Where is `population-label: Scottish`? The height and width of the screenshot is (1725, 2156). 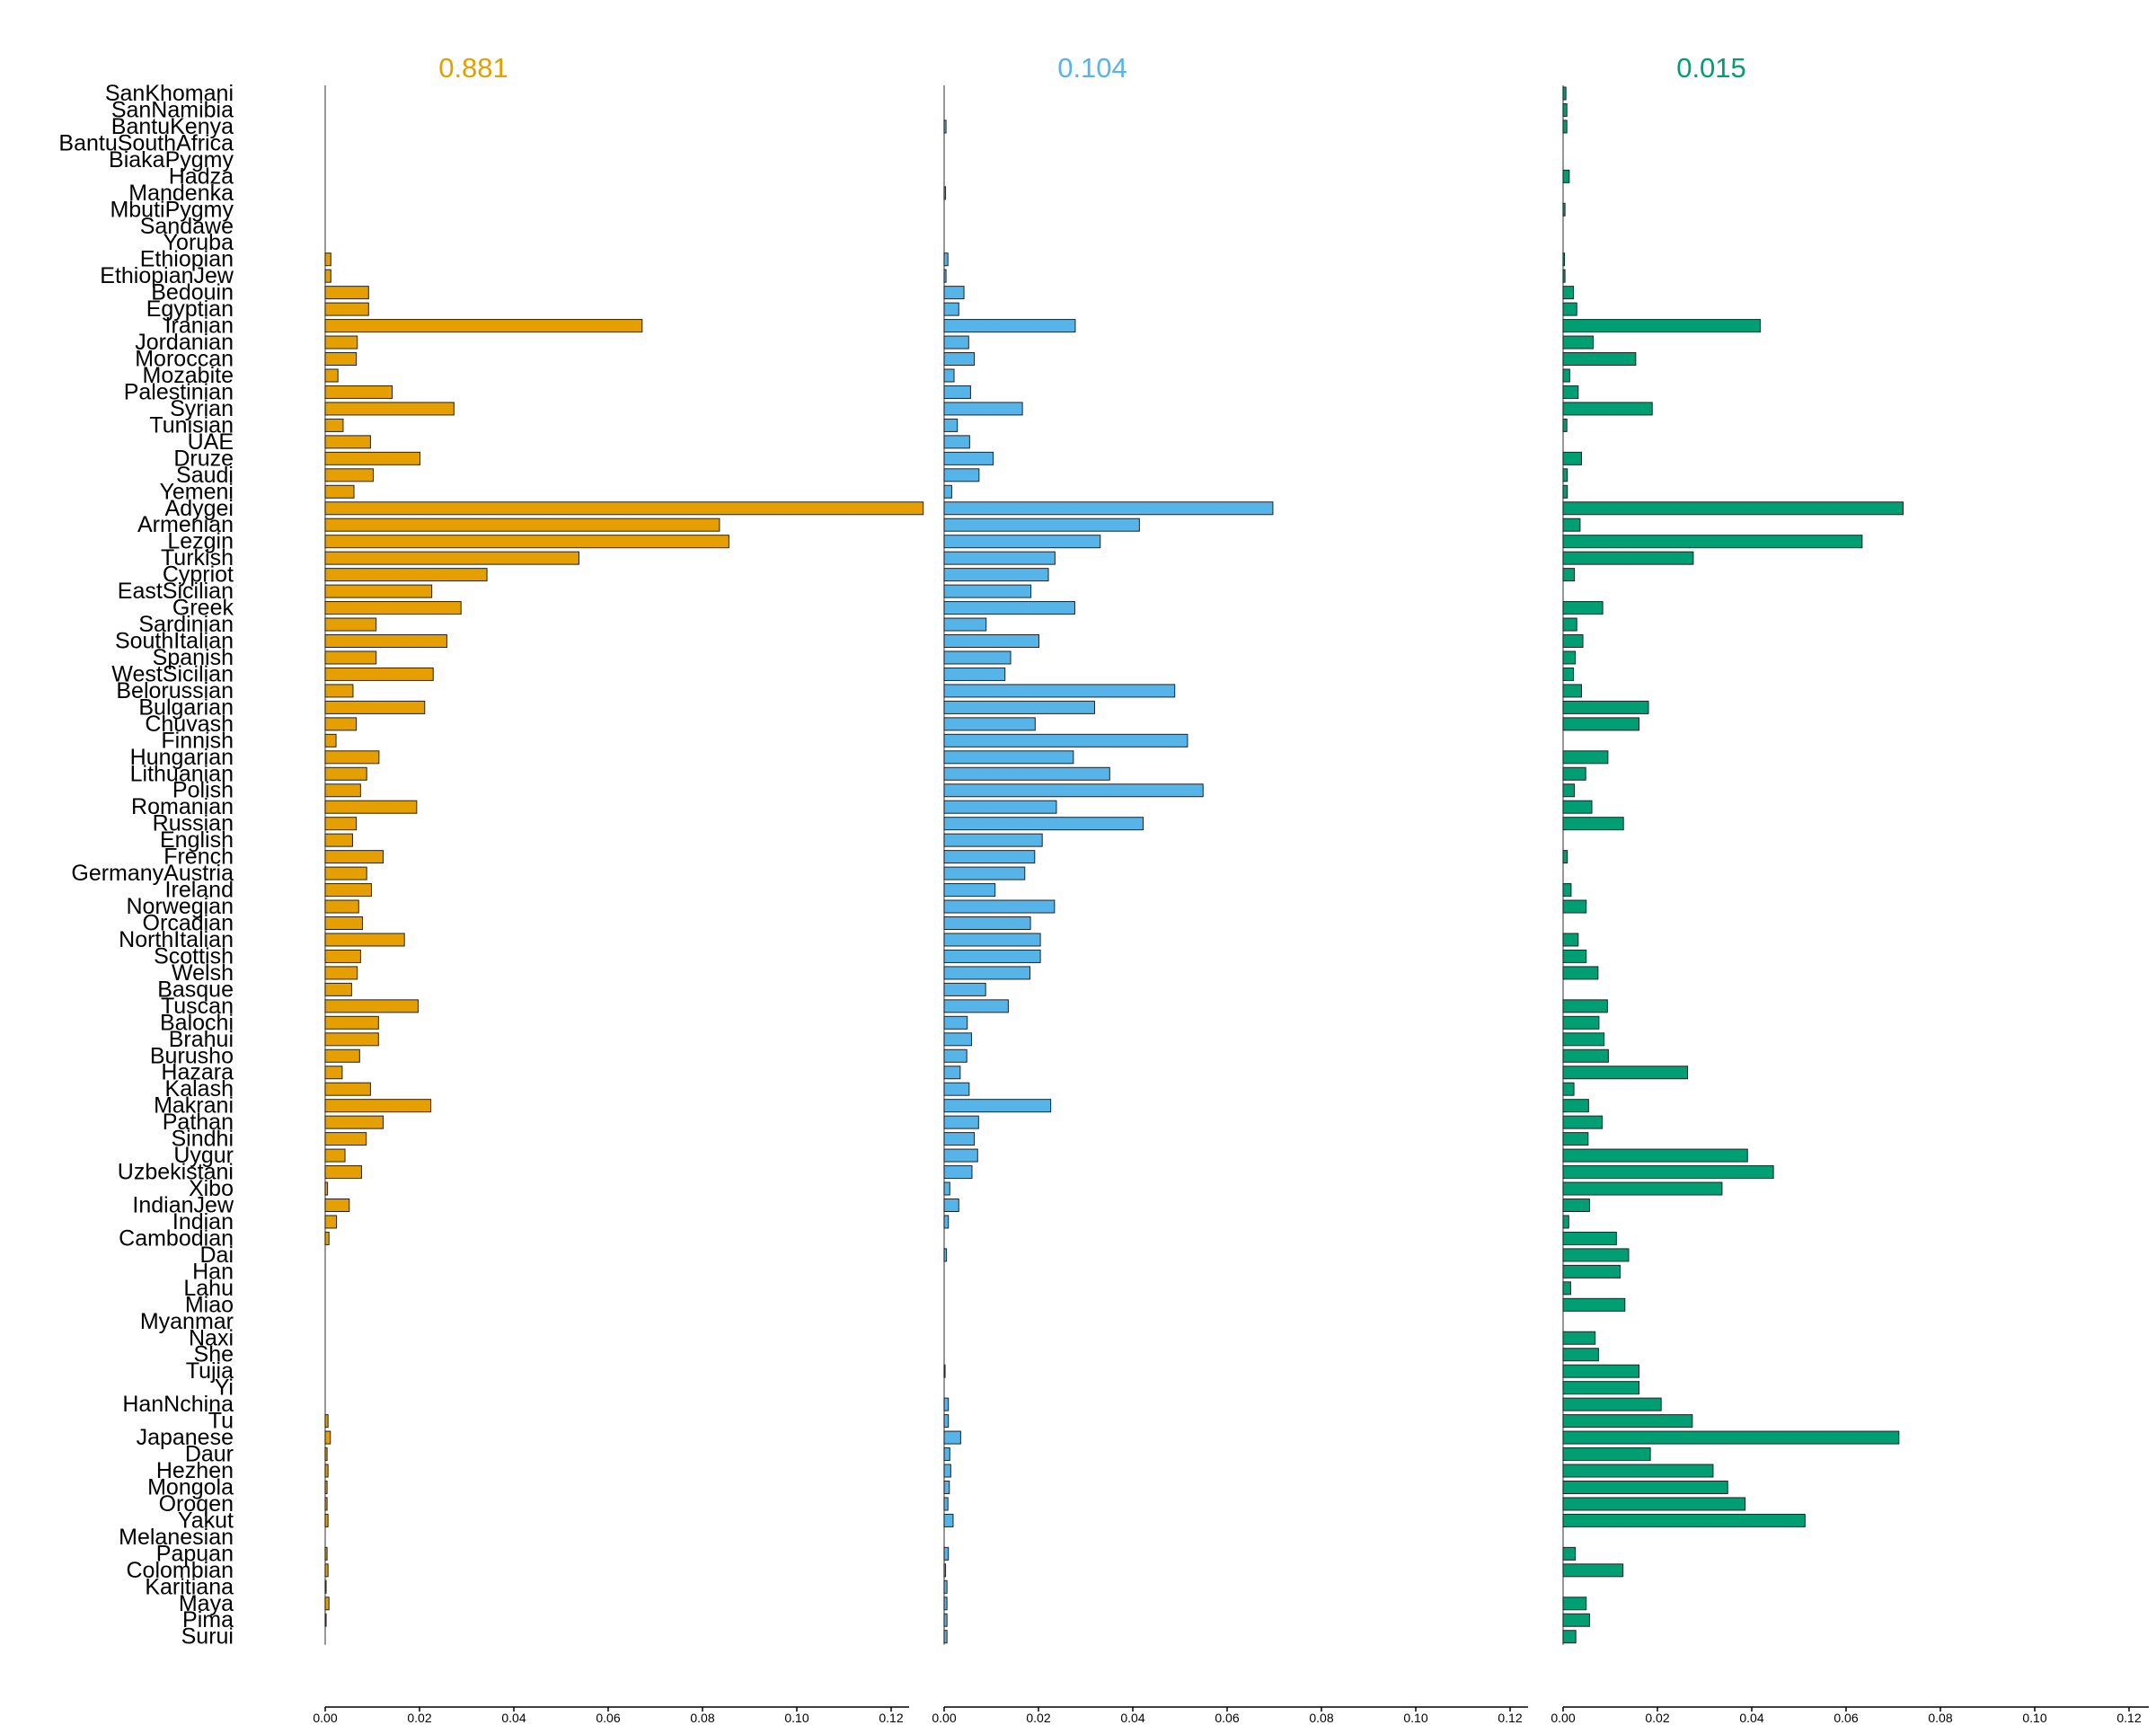 population-label: Scottish is located at coordinates (194, 956).